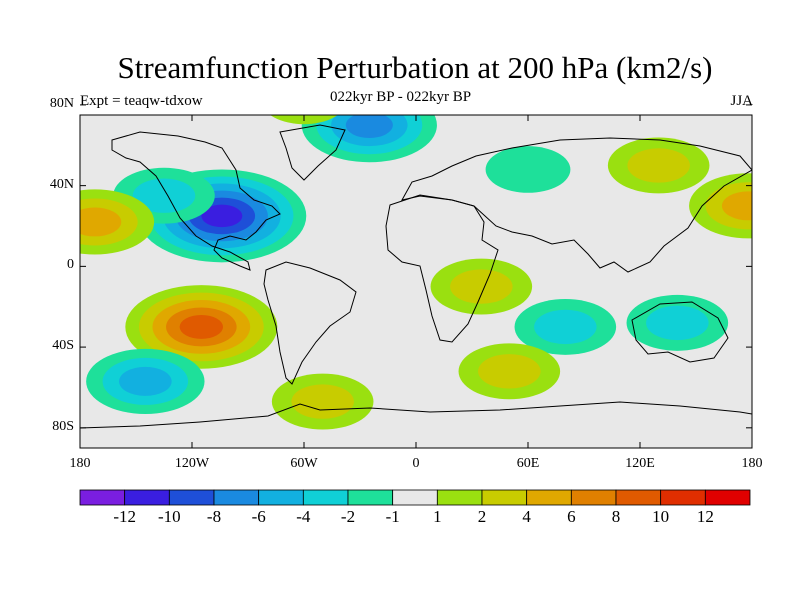 This screenshot has height=600, width=800. I want to click on coastline-north-america, so click(196, 201).